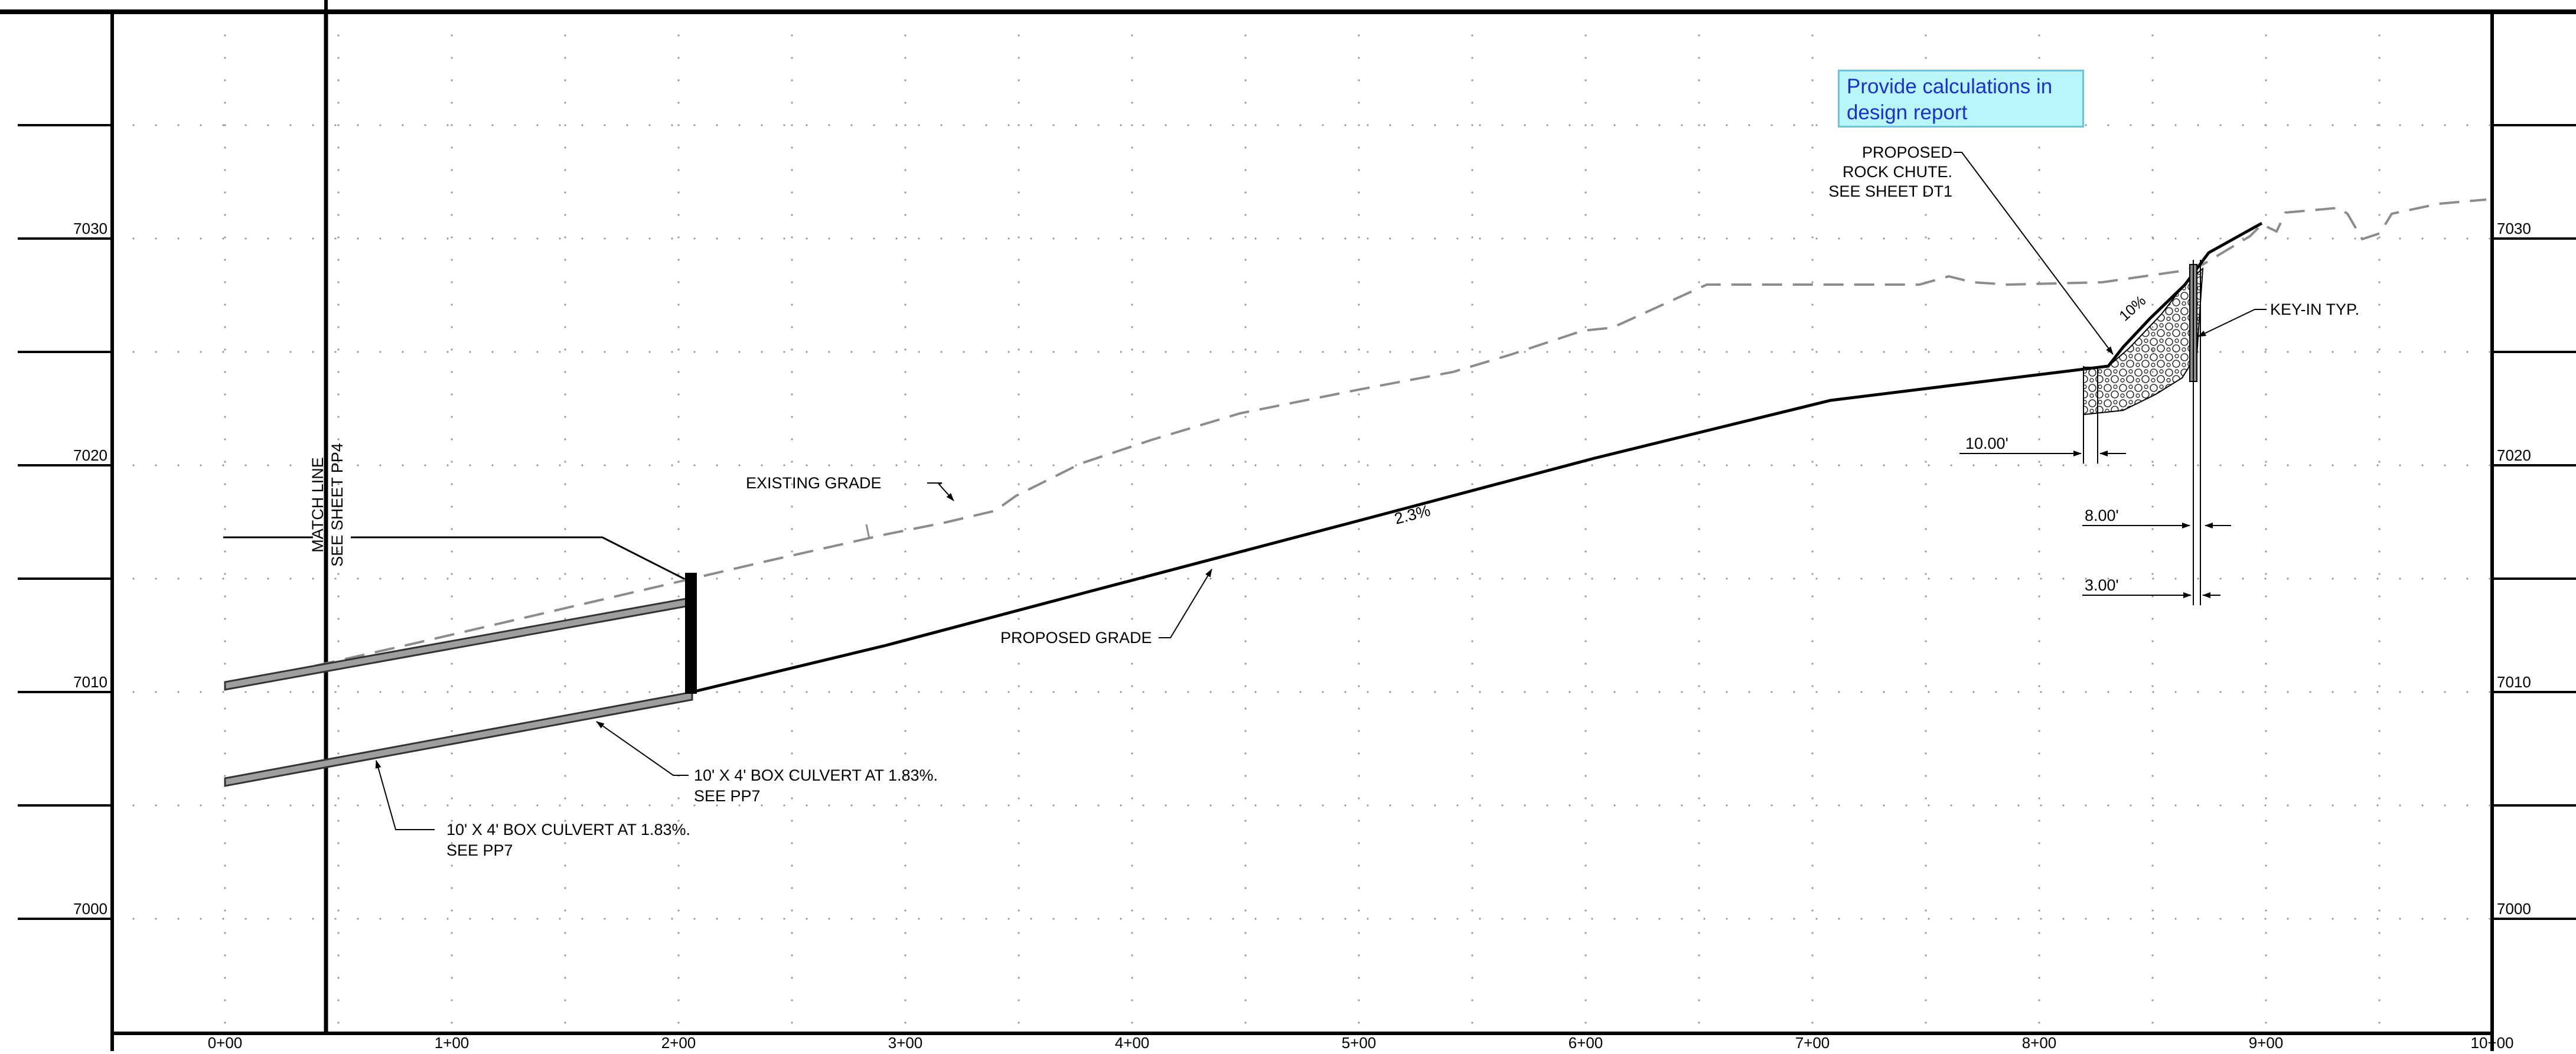 The height and width of the screenshot is (1054, 2576). I want to click on box-culvert-upper-label: SEE PP7, so click(728, 796).